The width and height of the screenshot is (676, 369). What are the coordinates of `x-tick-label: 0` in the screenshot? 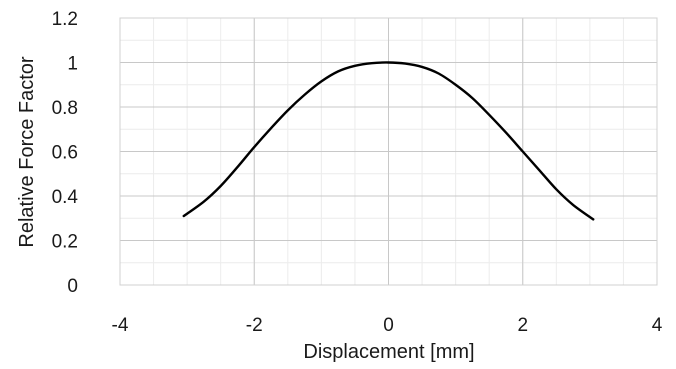 It's located at (388, 325).